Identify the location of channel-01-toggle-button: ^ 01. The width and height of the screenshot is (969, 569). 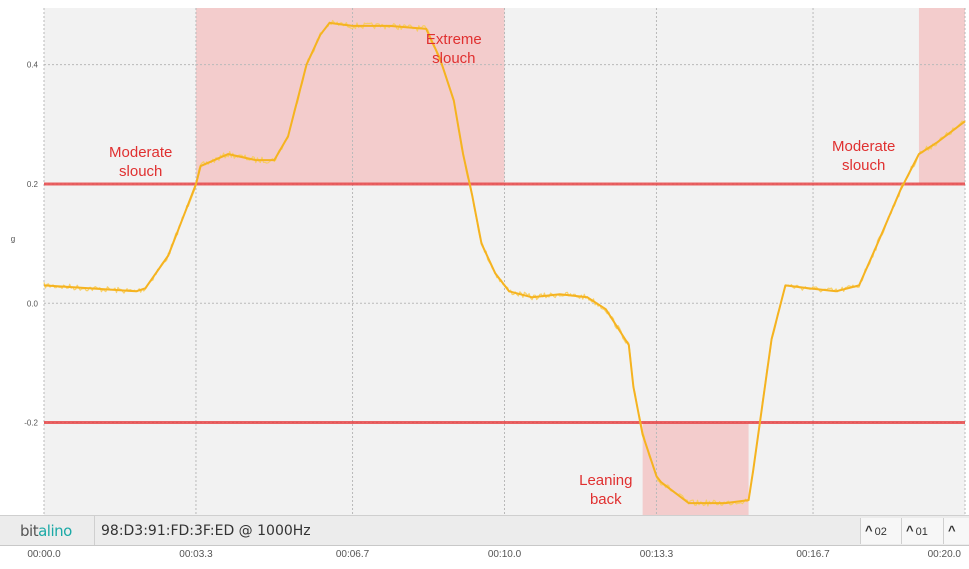
(922, 531).